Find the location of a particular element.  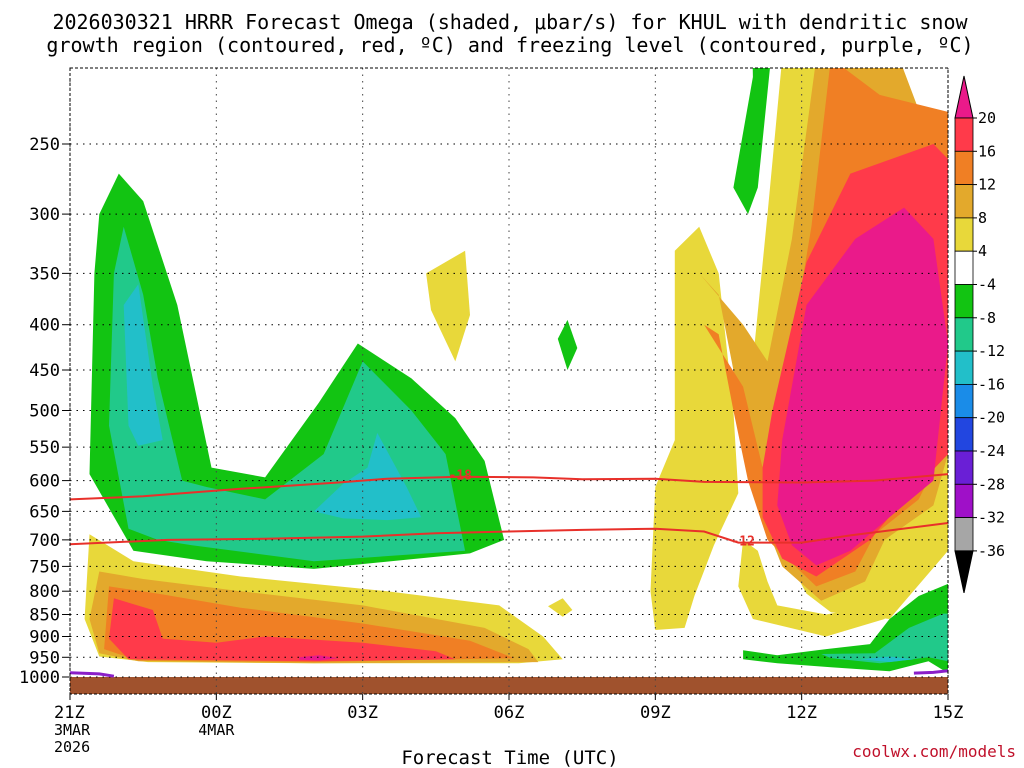

y-tick-label-1000: 1000 is located at coordinates (39, 678).